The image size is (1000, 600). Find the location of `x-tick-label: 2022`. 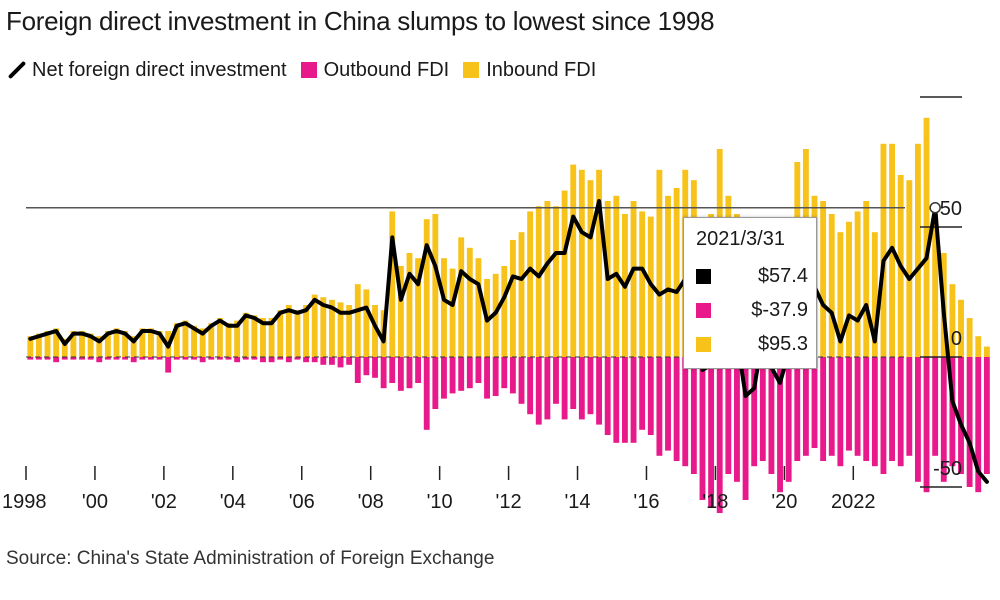

x-tick-label: 2022 is located at coordinates (853, 502).